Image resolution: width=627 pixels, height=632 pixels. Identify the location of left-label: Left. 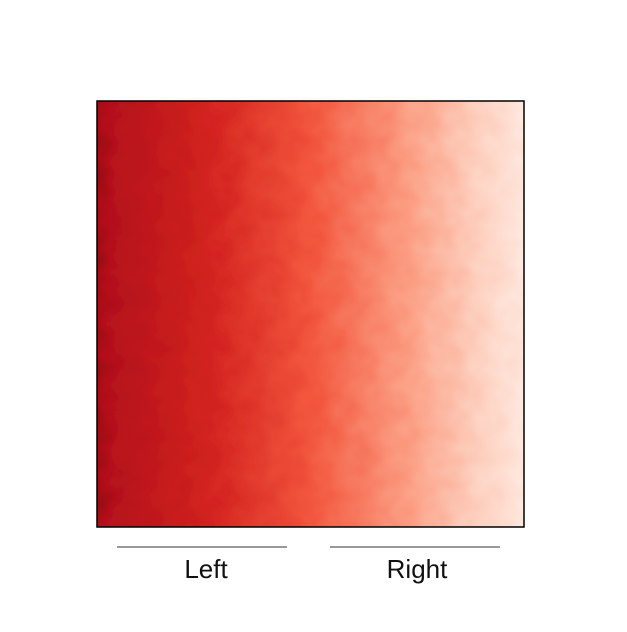
(206, 569).